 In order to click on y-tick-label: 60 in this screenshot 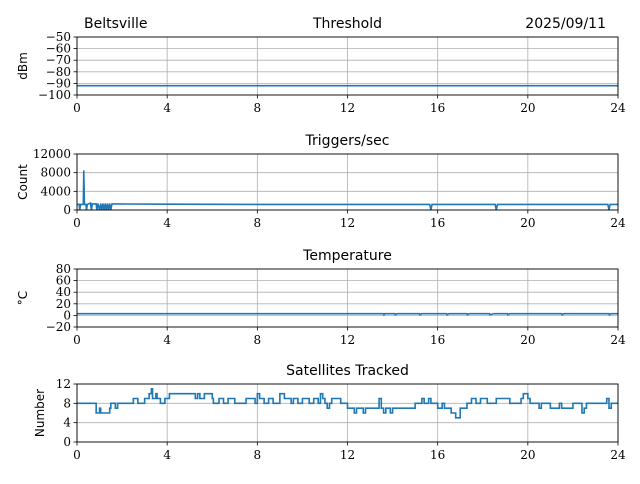, I will do `click(63, 281)`.